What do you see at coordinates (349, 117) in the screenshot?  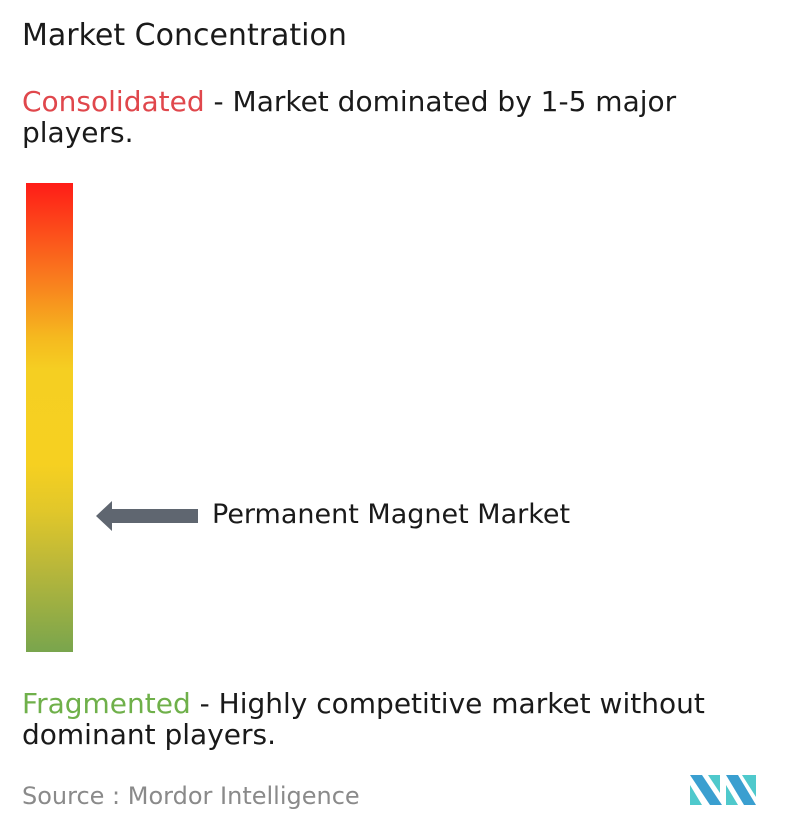 I see `consolidated-text: - Market dominated by 1-5 major players.` at bounding box center [349, 117].